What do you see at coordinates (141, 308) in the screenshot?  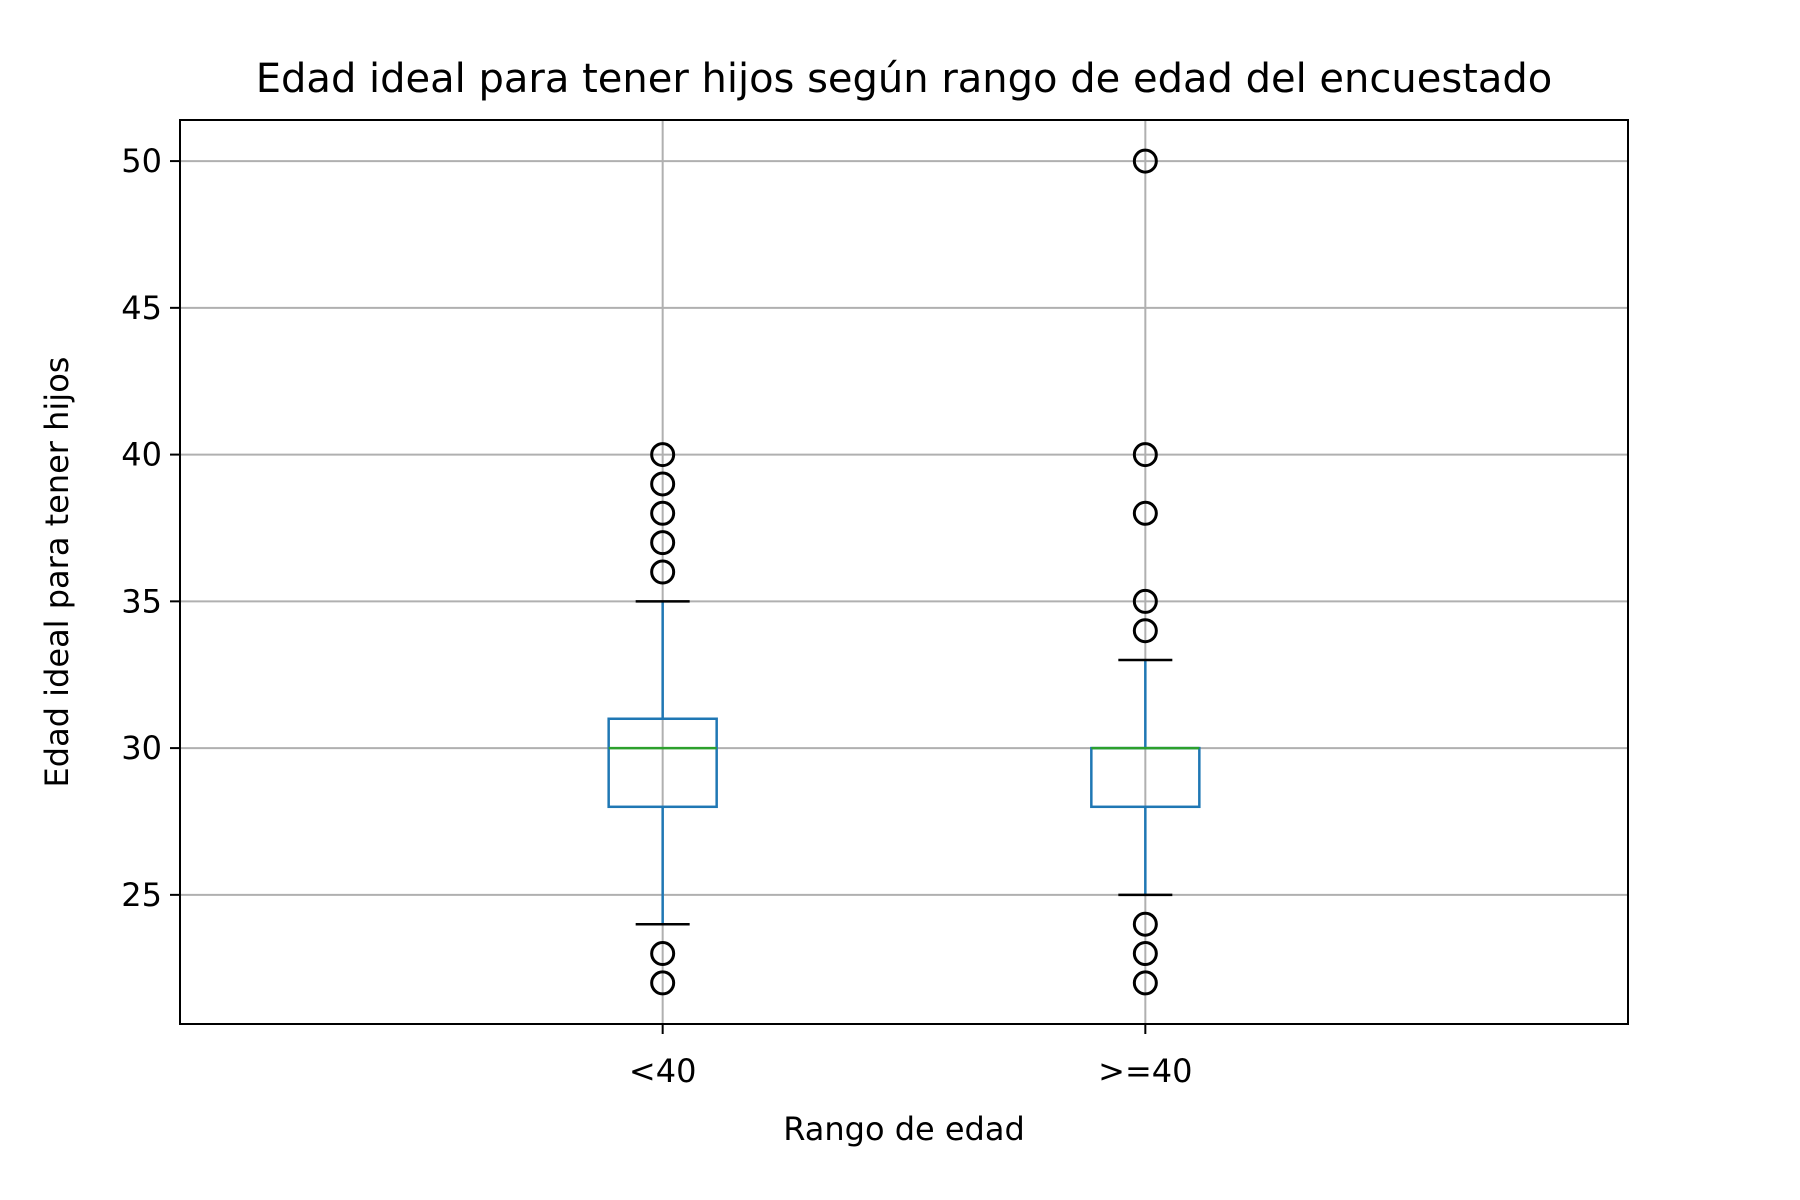 I see `y-tick-label: 45` at bounding box center [141, 308].